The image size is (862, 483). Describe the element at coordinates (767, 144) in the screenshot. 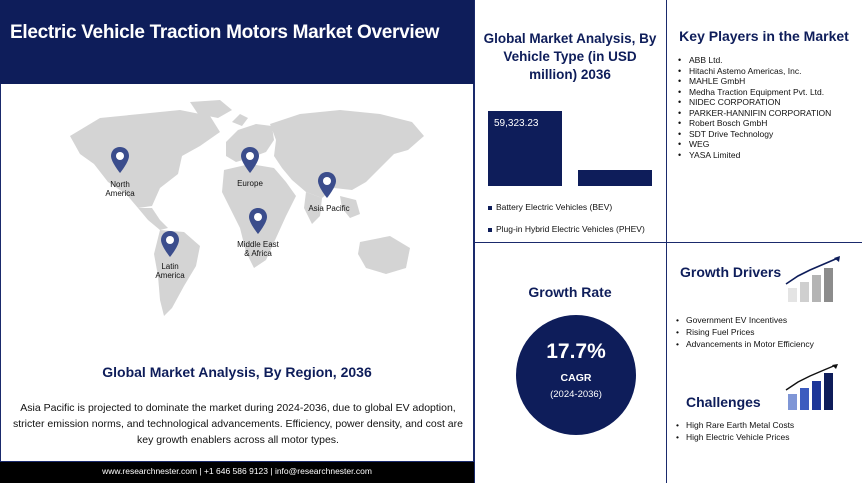

I see `list-item: WEG` at that location.